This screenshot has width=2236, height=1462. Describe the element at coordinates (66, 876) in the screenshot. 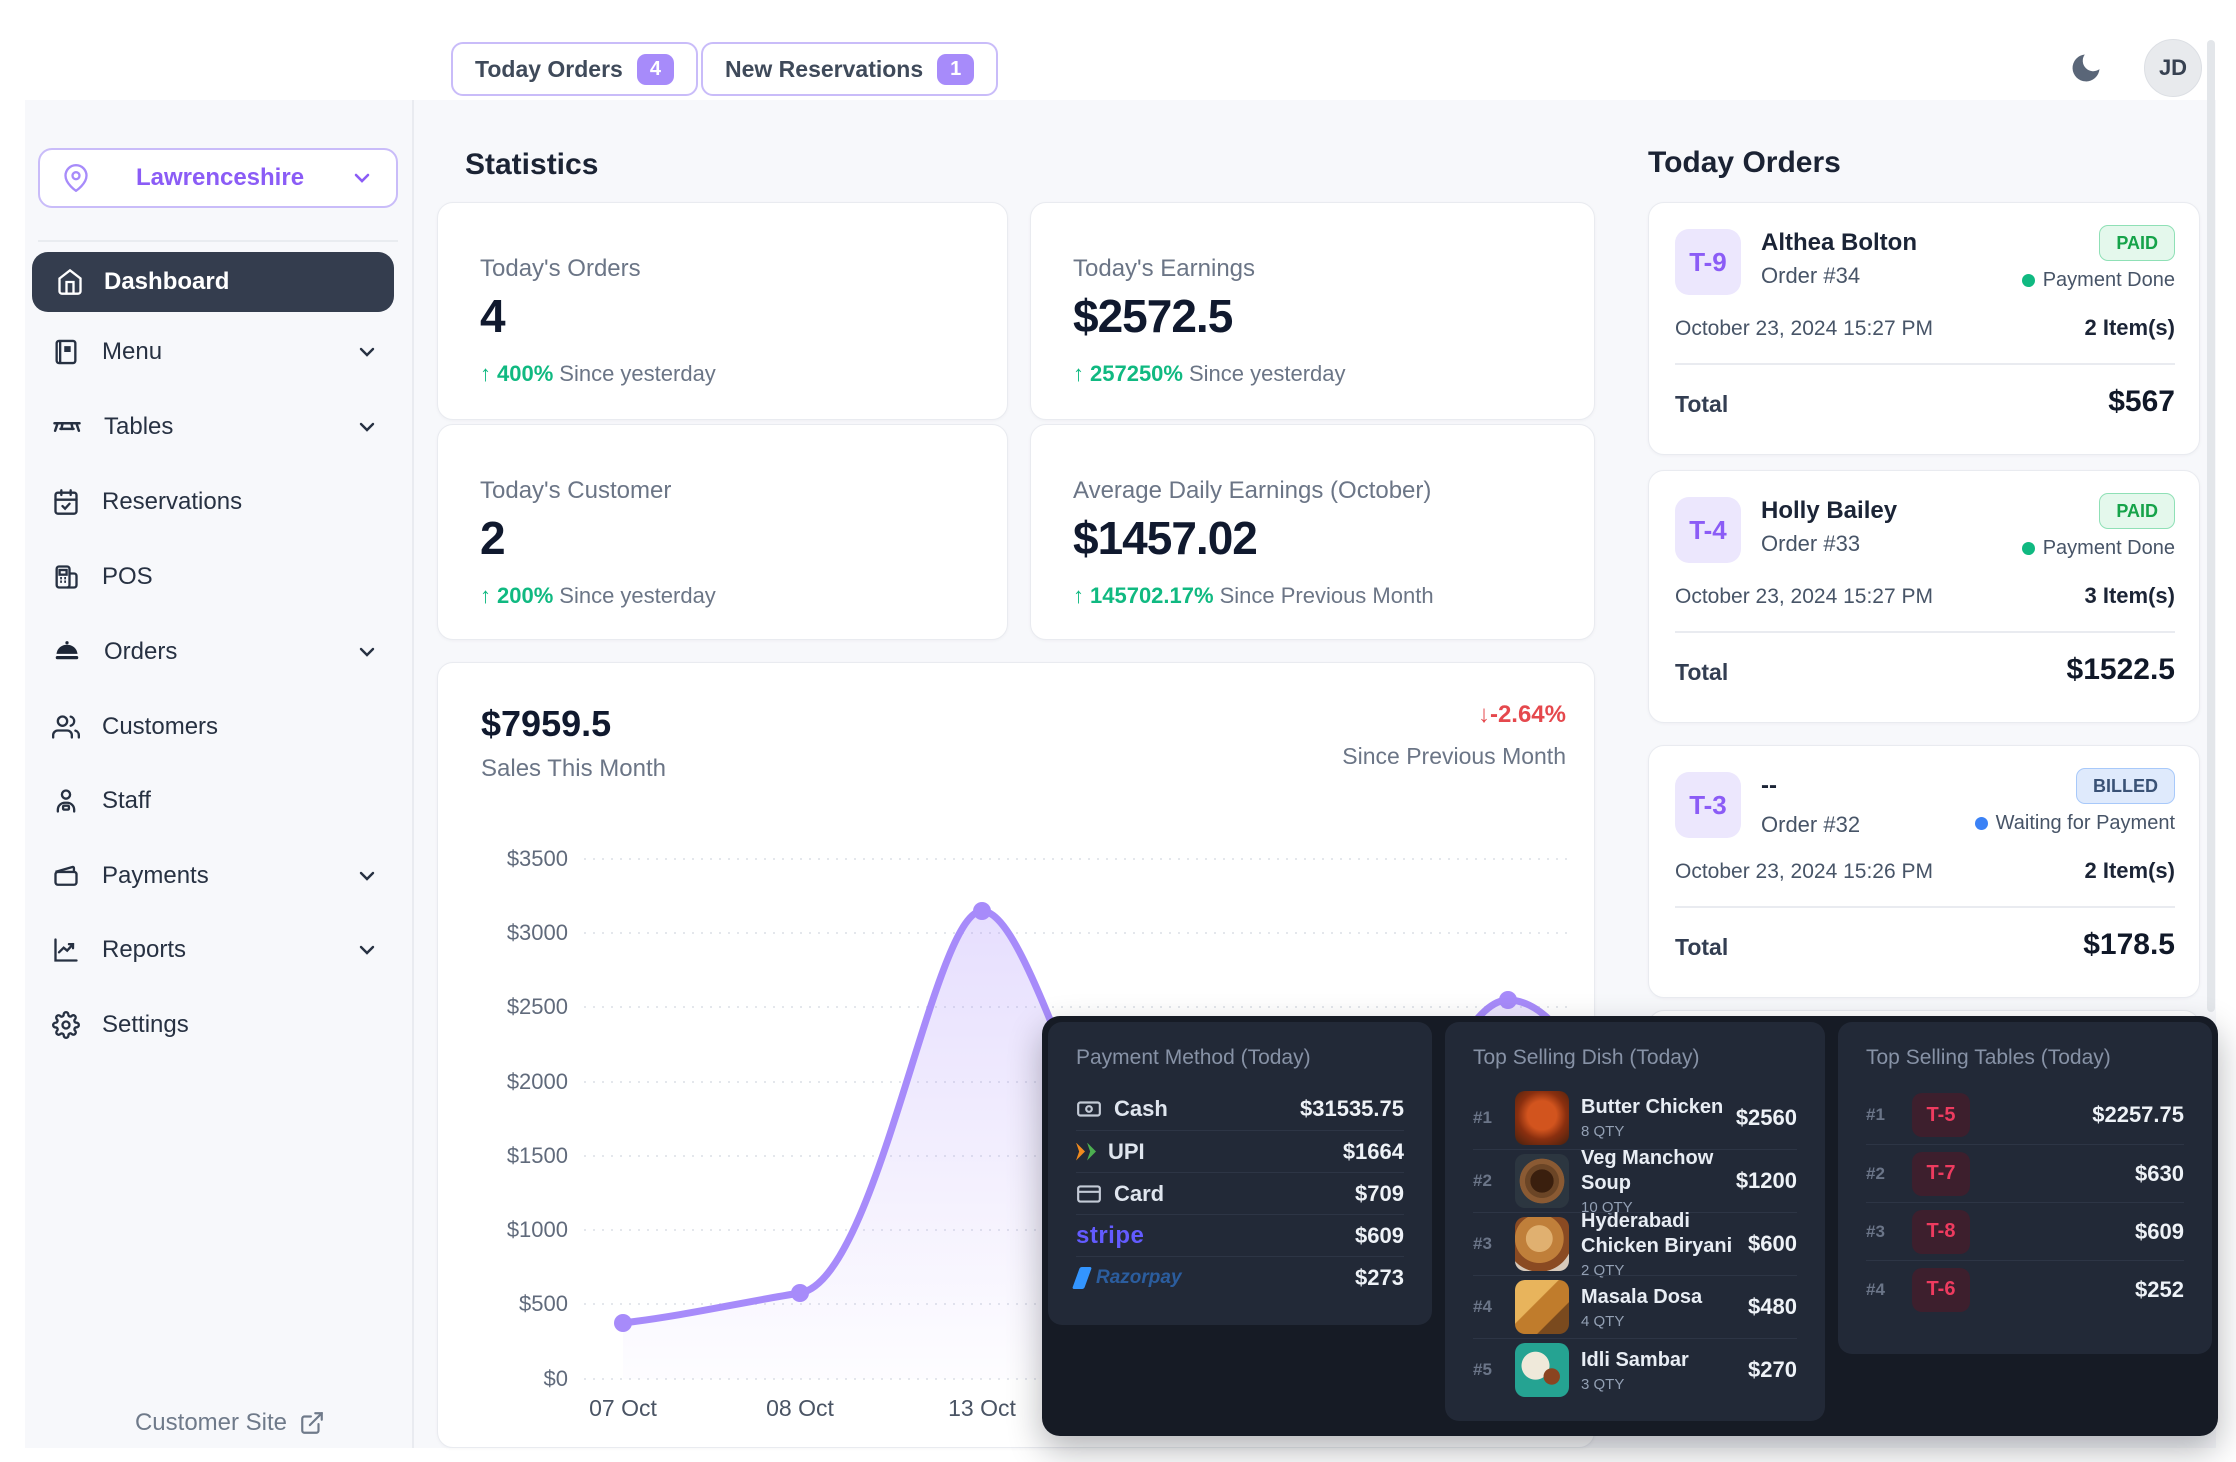

I see `wallet-icon` at that location.